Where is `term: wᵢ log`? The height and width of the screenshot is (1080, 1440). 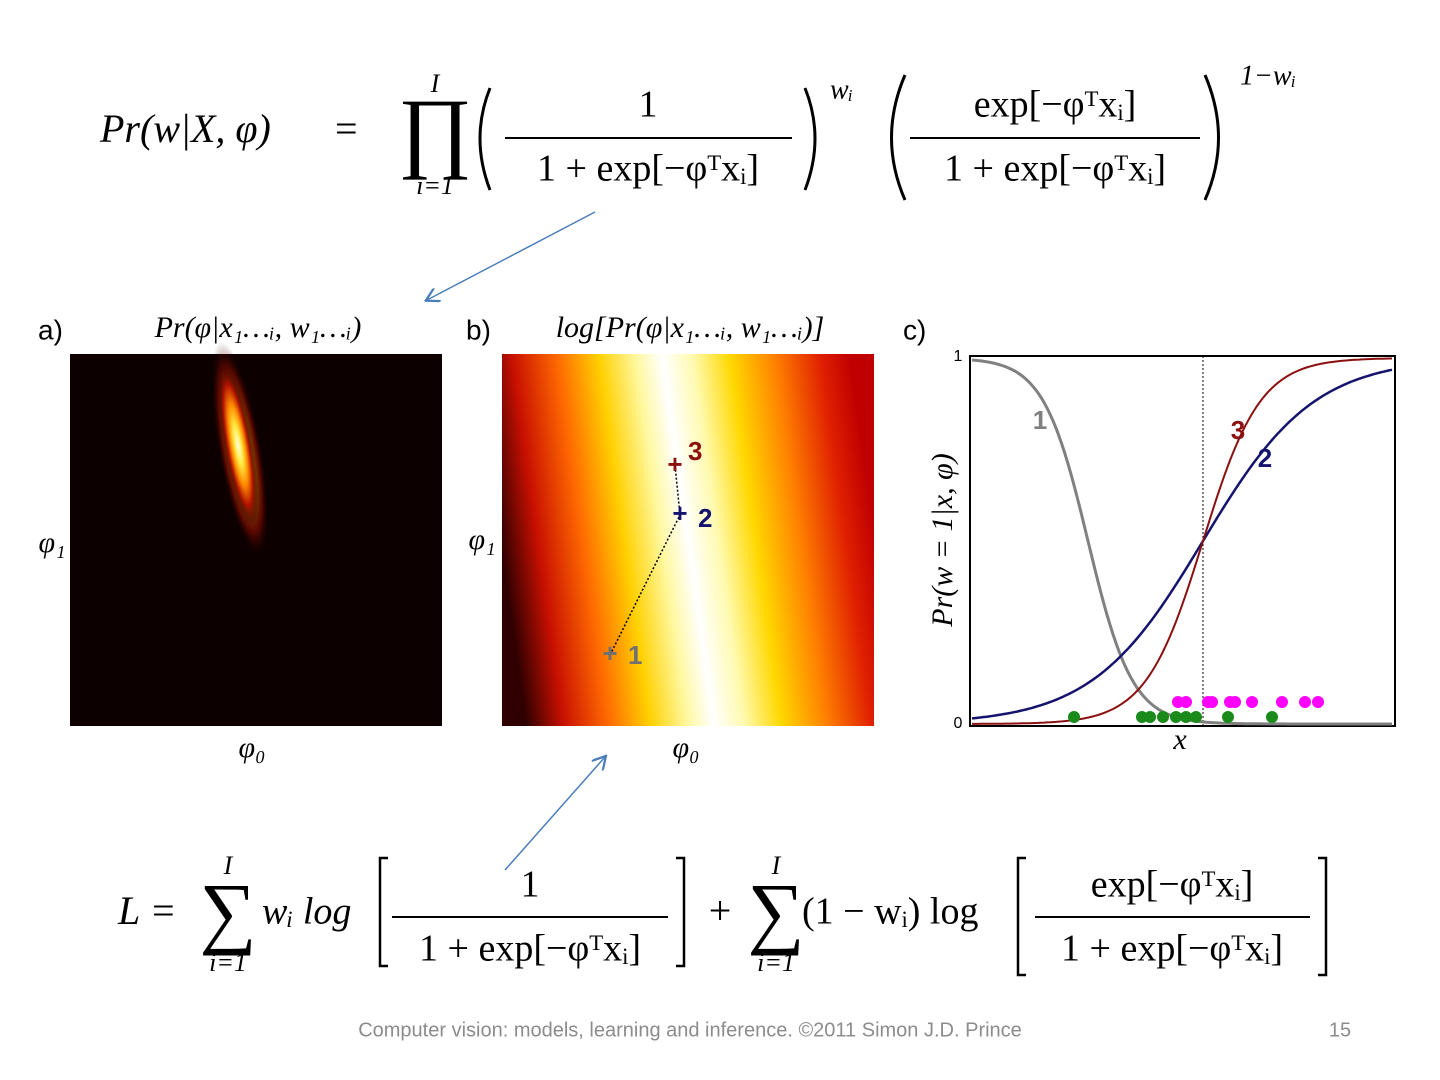 term: wᵢ log is located at coordinates (306, 912).